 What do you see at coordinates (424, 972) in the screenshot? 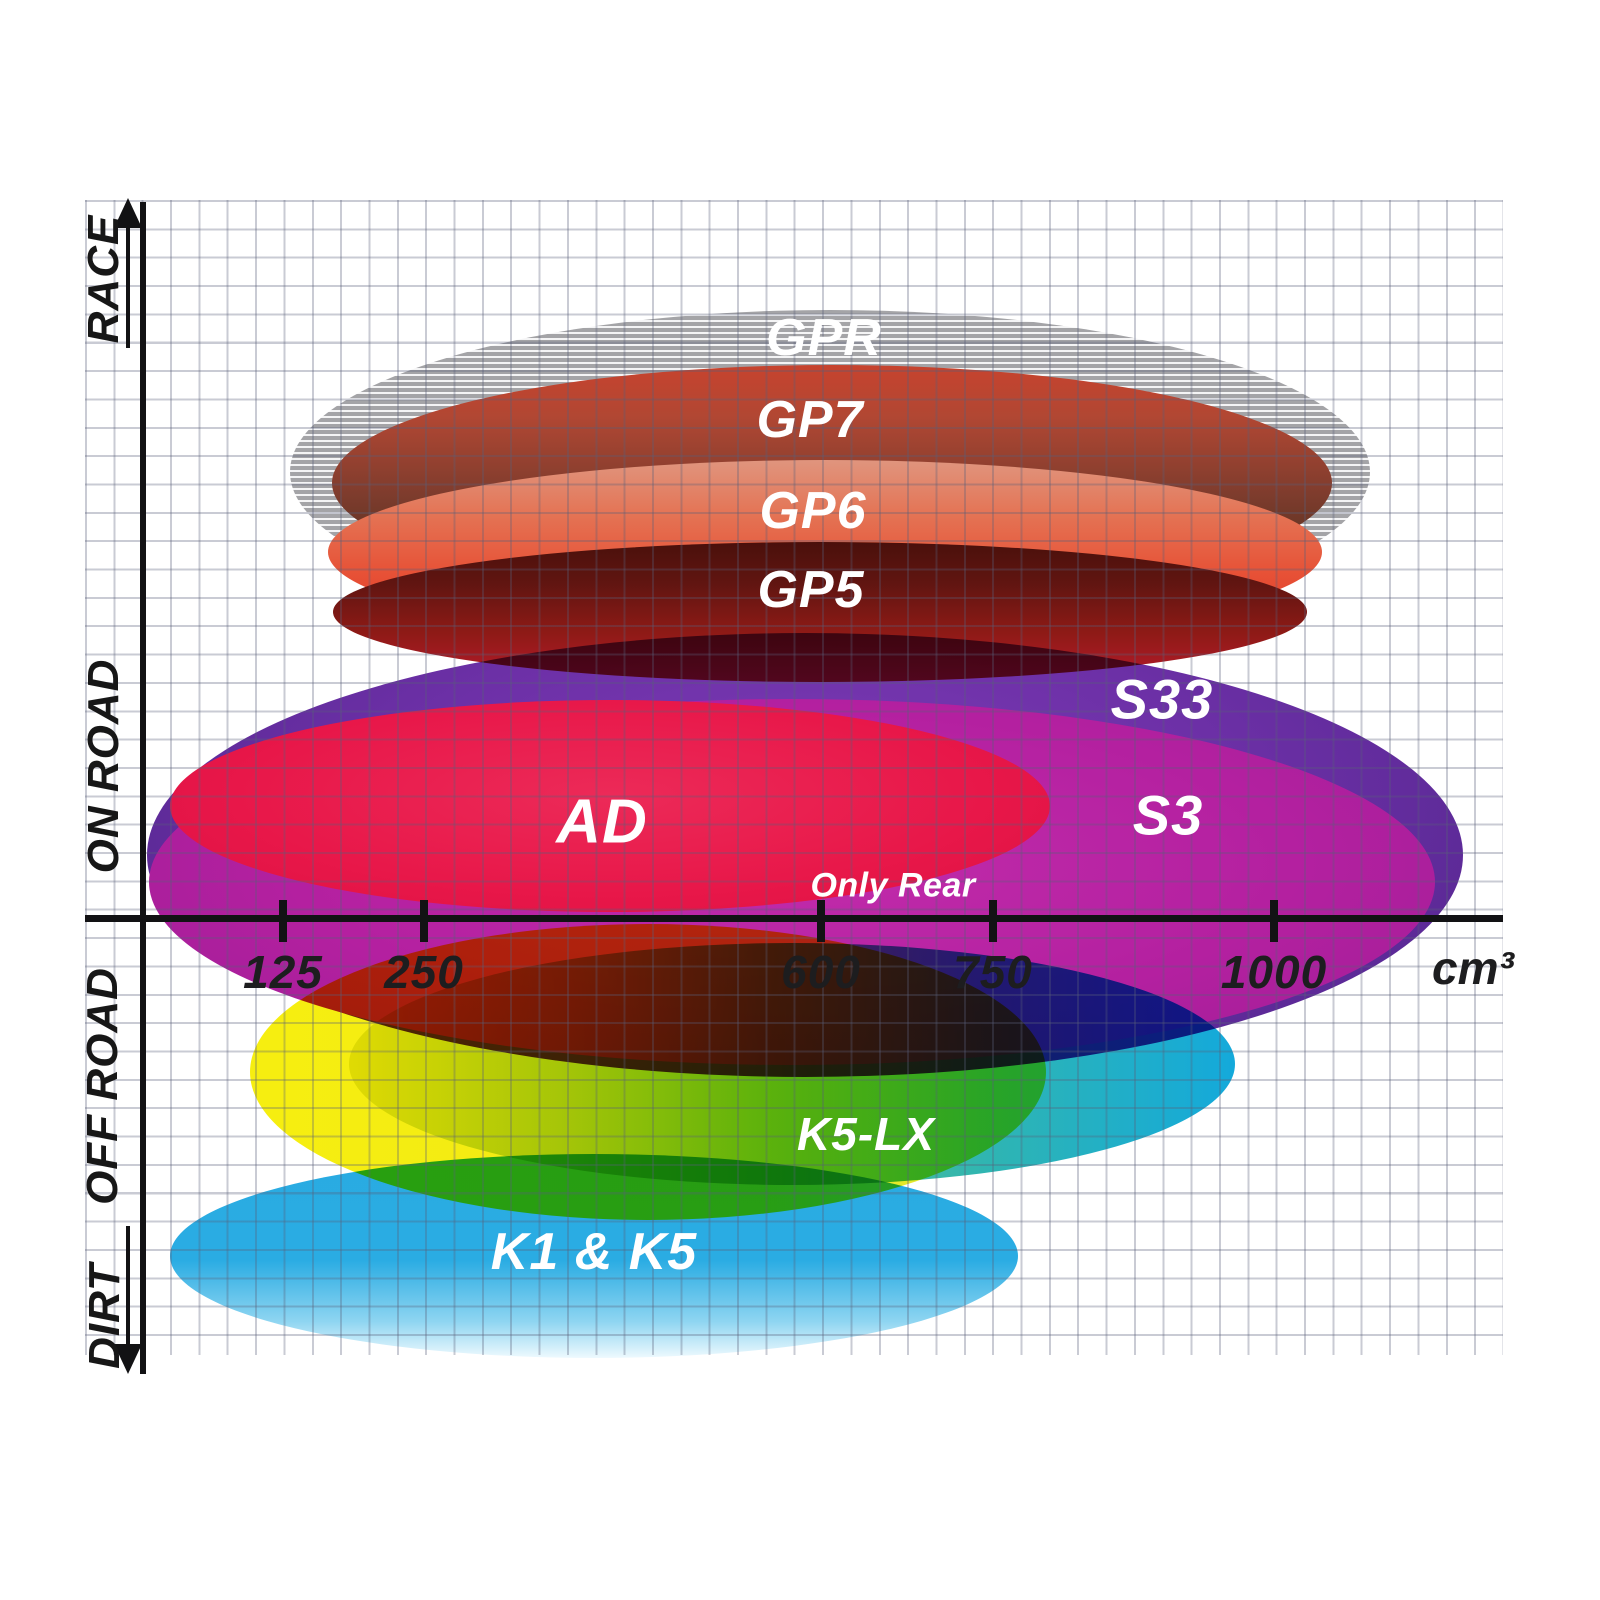
I see `x-tick-label-250: 250` at bounding box center [424, 972].